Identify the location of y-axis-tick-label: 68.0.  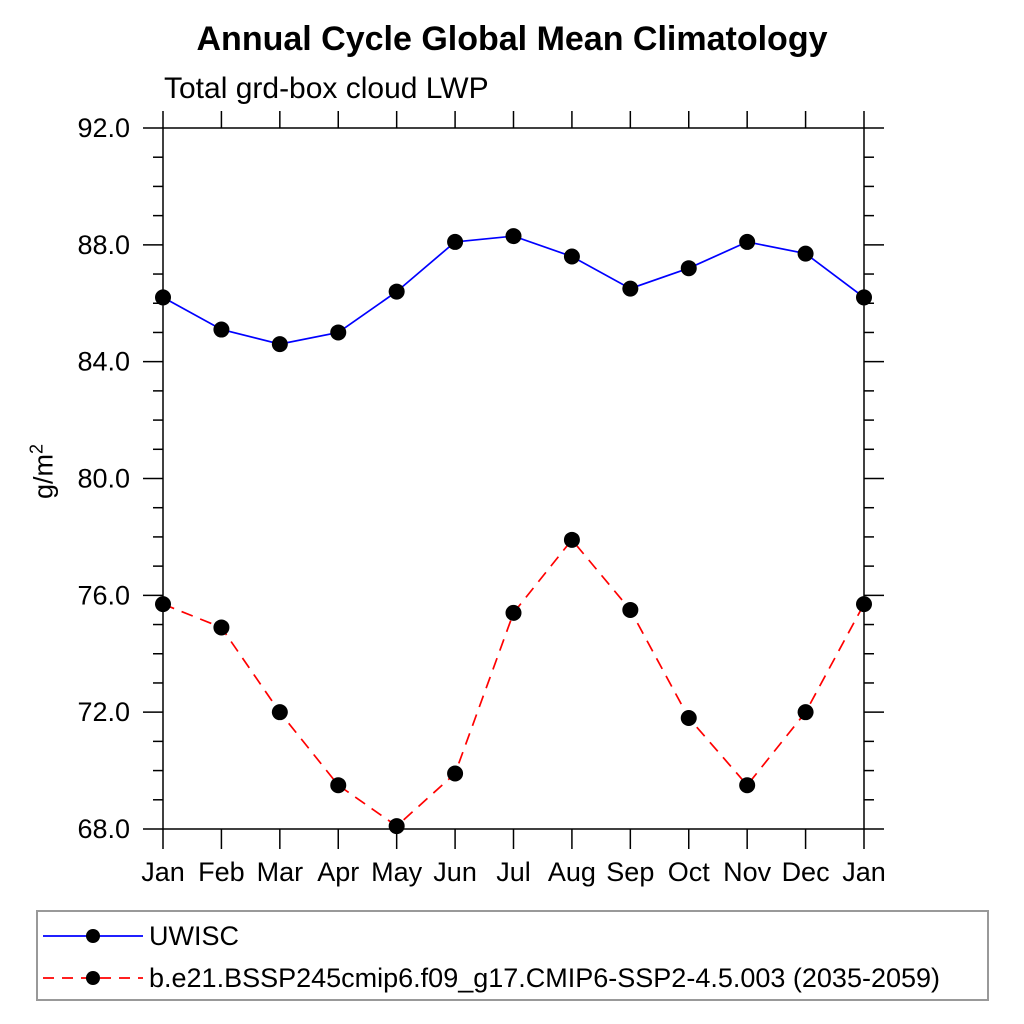
(103, 829).